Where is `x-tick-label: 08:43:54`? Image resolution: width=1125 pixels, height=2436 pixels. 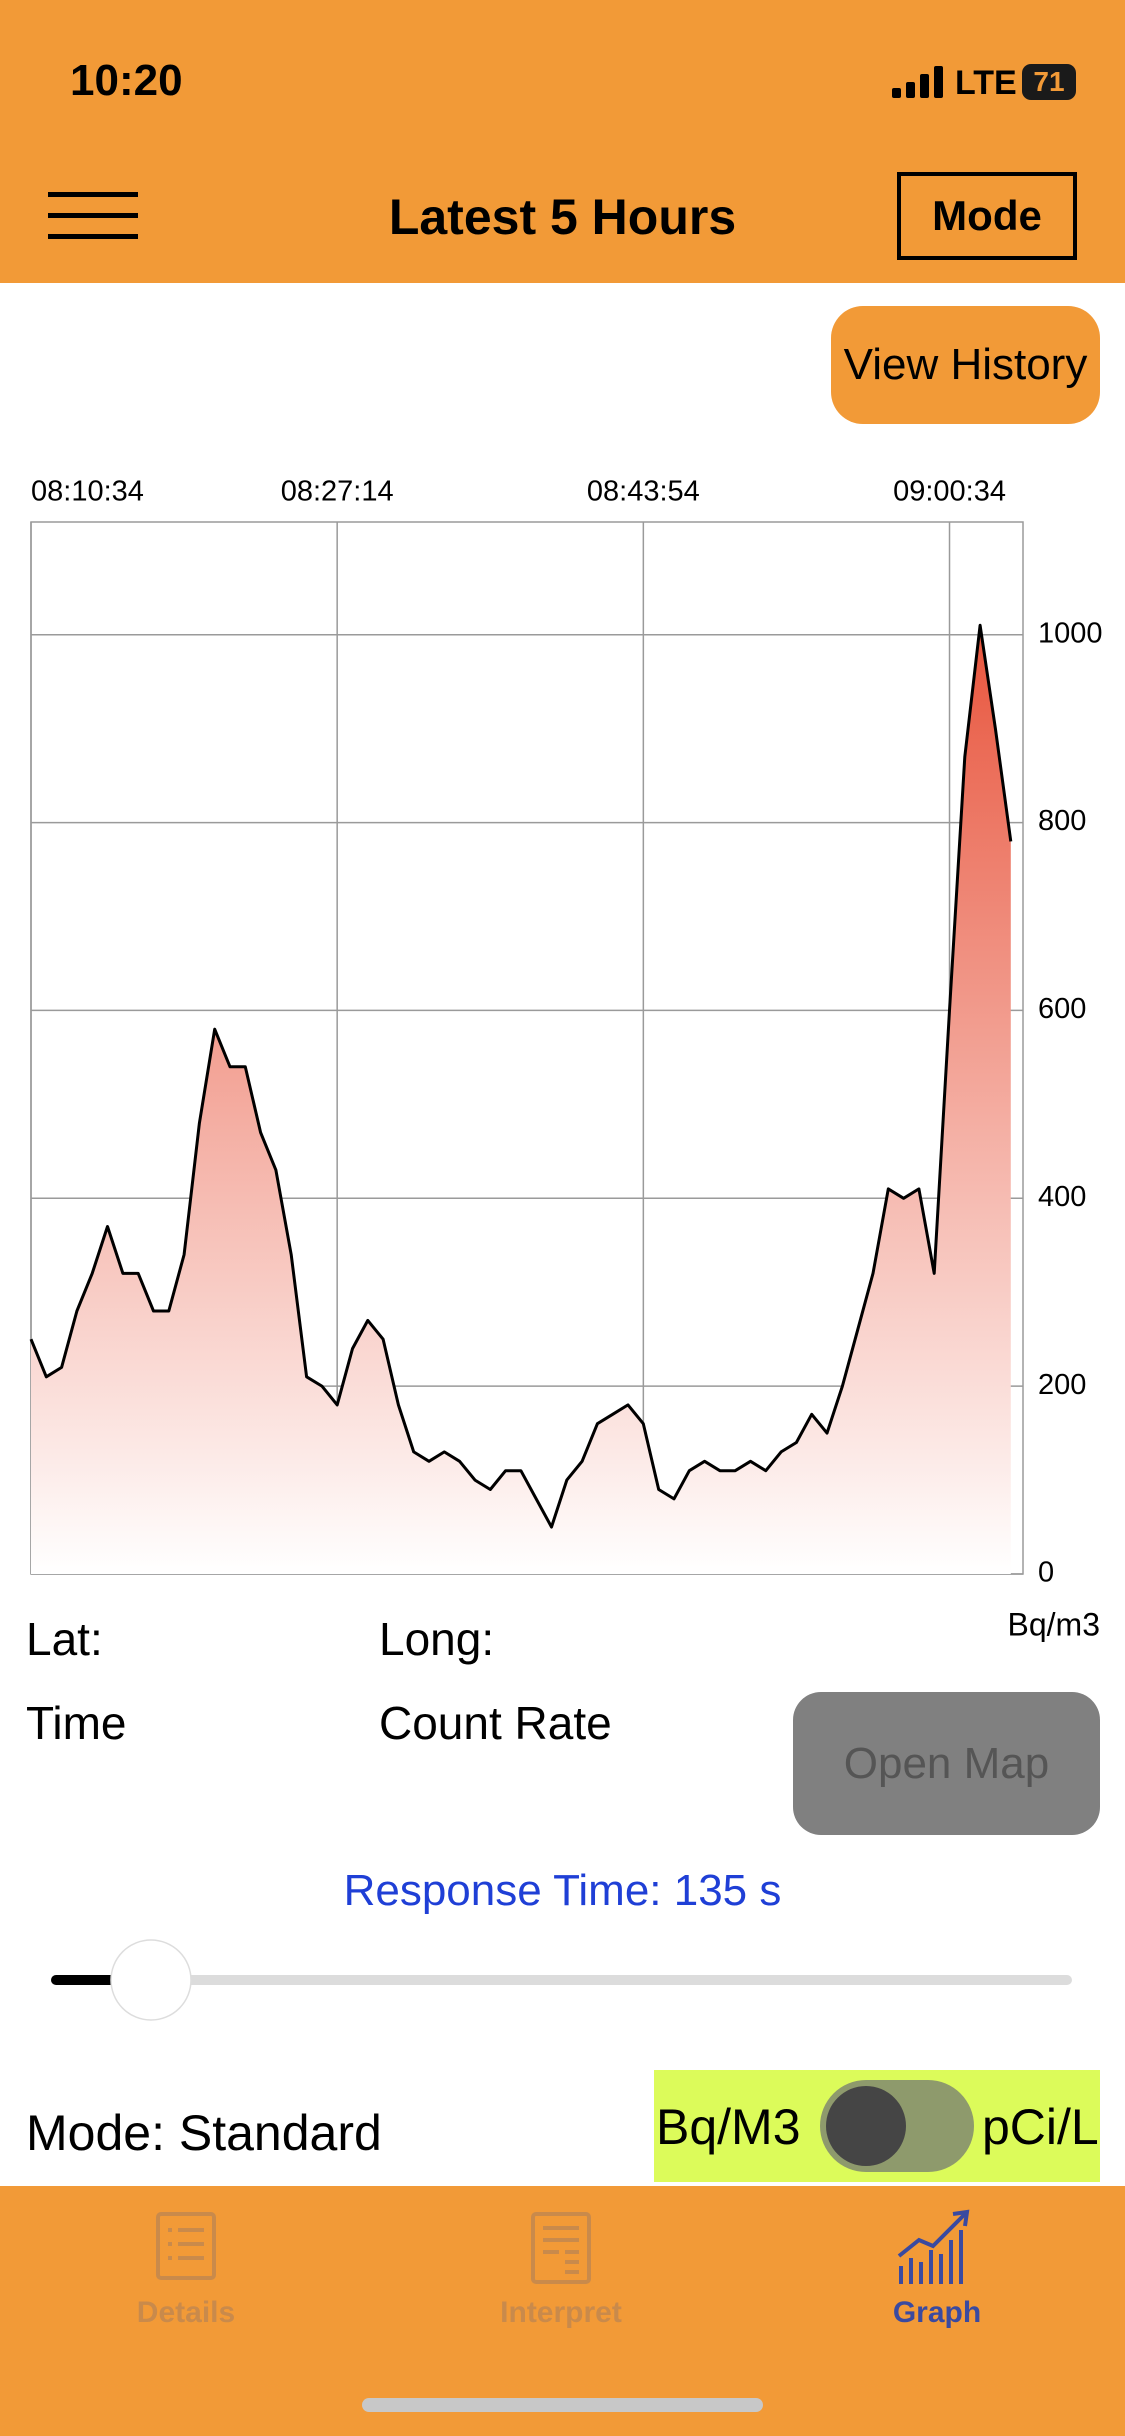 x-tick-label: 08:43:54 is located at coordinates (643, 492).